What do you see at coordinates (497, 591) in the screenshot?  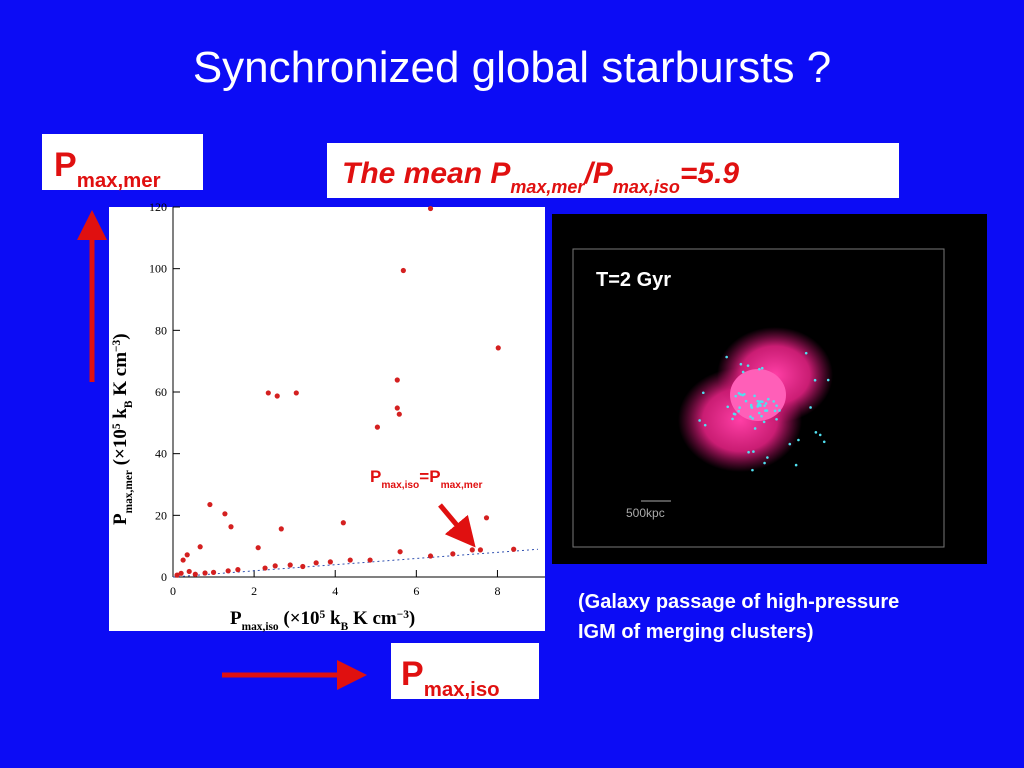 I see `x-tick-label: 8` at bounding box center [497, 591].